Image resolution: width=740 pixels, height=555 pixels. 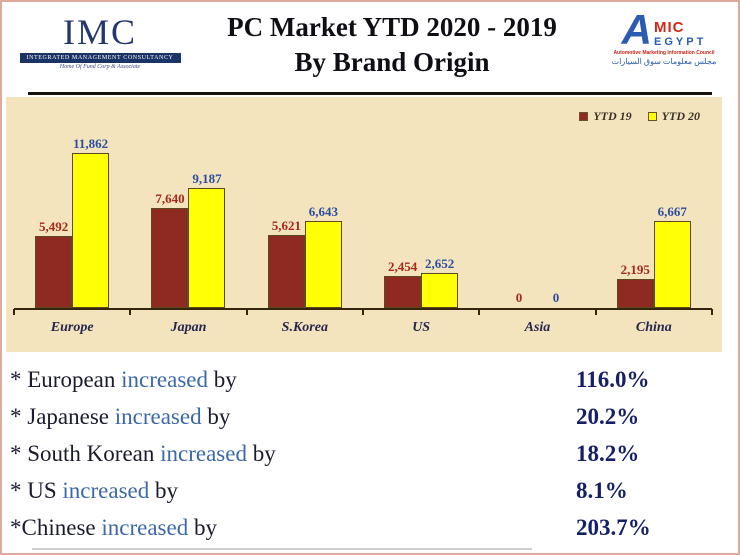 What do you see at coordinates (207, 239) in the screenshot?
I see `bar-ytd-20-japan: 9,187` at bounding box center [207, 239].